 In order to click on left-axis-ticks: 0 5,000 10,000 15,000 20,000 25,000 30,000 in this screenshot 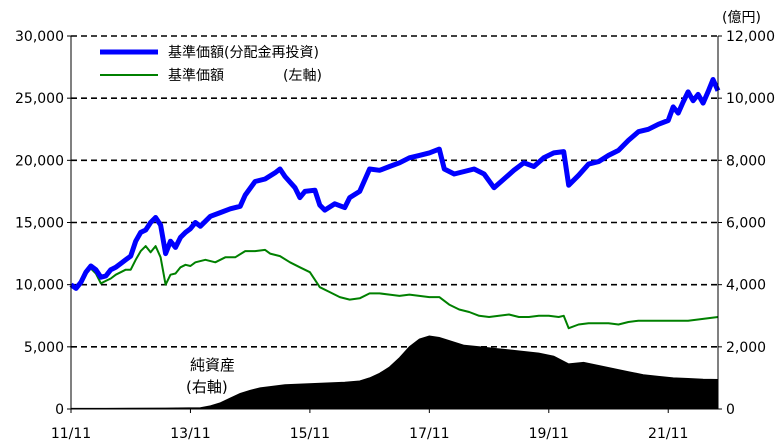, I will do `click(43, 223)`.